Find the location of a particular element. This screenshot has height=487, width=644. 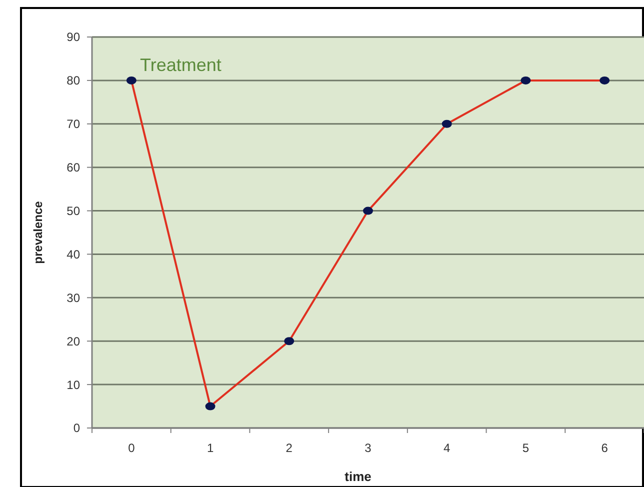

x-tick-label: 0 is located at coordinates (132, 448).